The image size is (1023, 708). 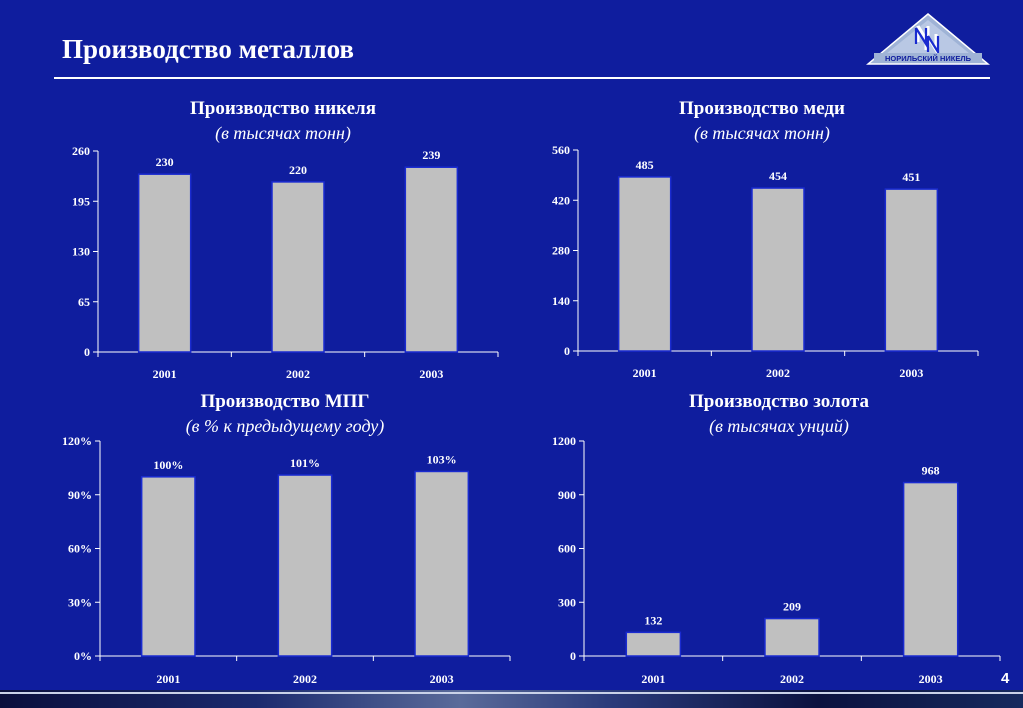 I want to click on y-tick-label: 195, so click(x=81, y=201).